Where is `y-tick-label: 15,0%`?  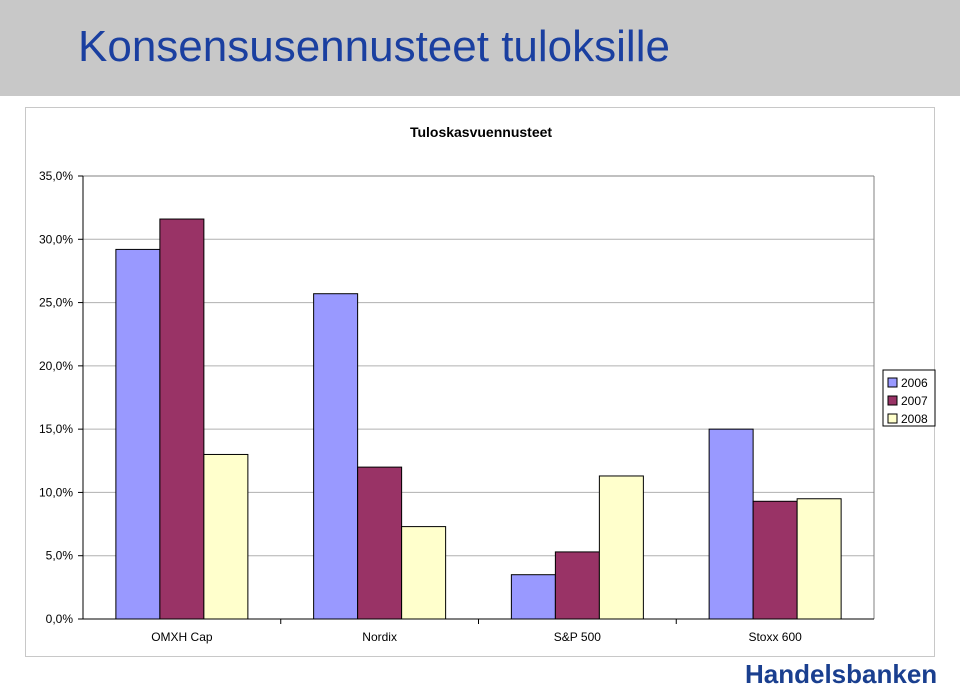 y-tick-label: 15,0% is located at coordinates (56, 429).